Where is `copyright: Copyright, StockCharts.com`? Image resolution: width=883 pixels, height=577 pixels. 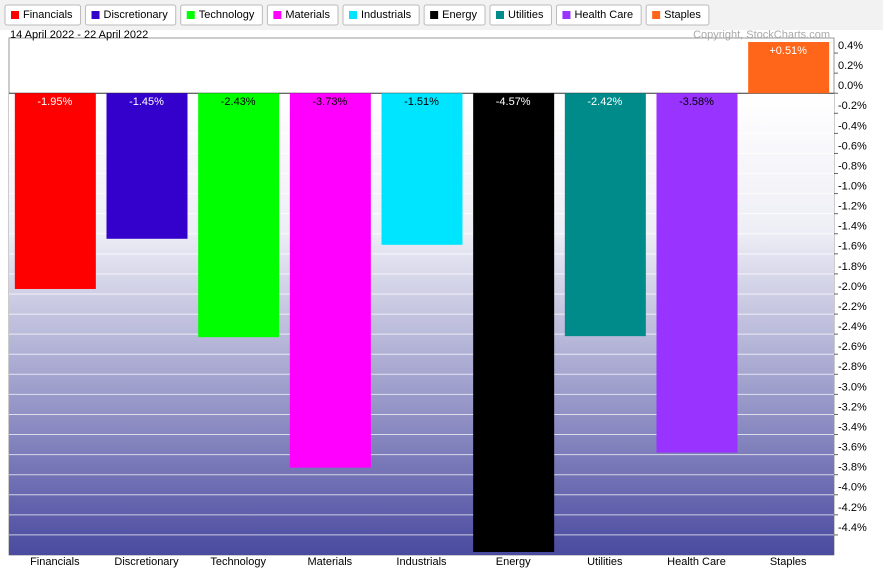
copyright: Copyright, StockCharts.com is located at coordinates (761, 35).